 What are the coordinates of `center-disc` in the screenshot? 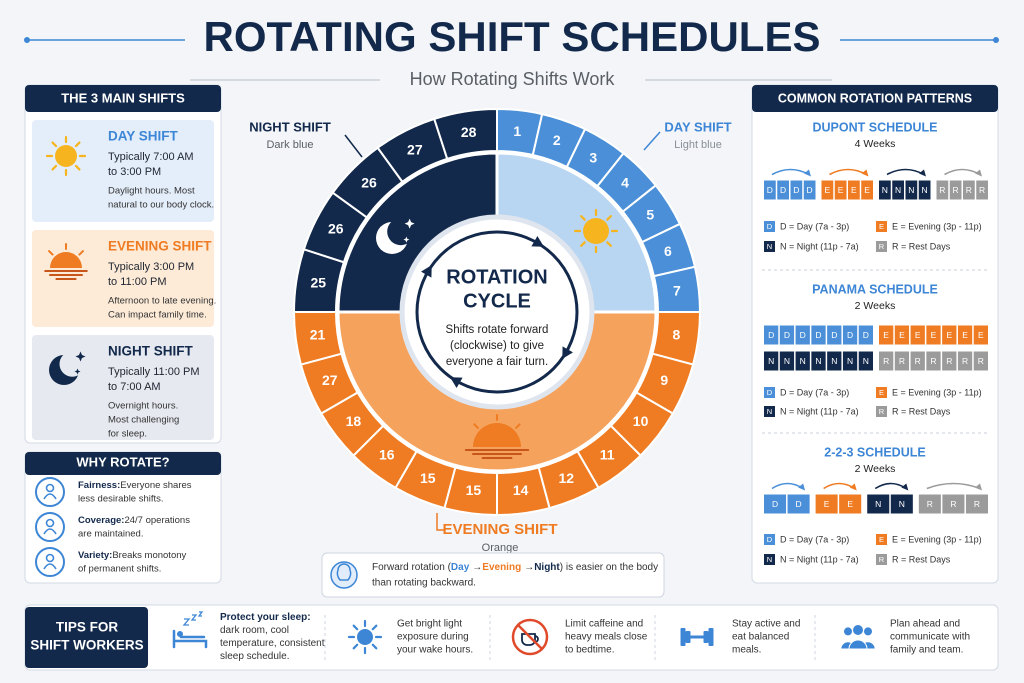 It's located at (497, 312).